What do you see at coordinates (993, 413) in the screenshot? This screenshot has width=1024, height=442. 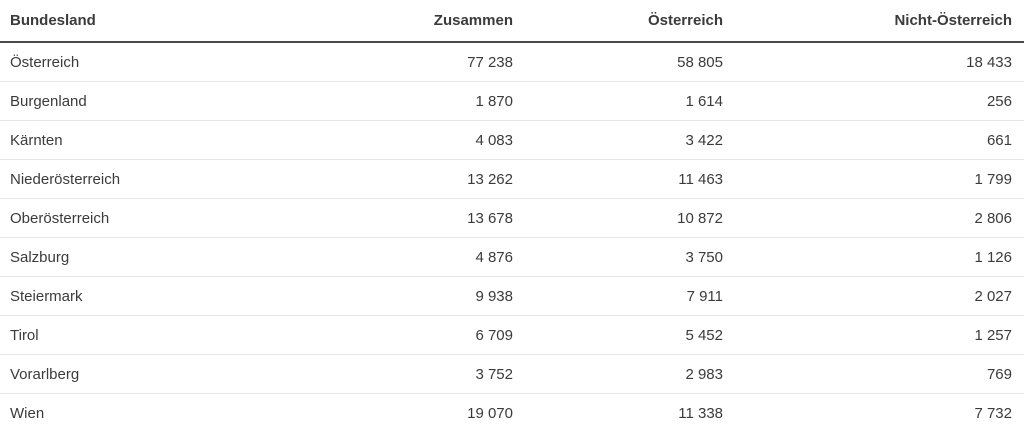 I see `value-cell: 7 732` at bounding box center [993, 413].